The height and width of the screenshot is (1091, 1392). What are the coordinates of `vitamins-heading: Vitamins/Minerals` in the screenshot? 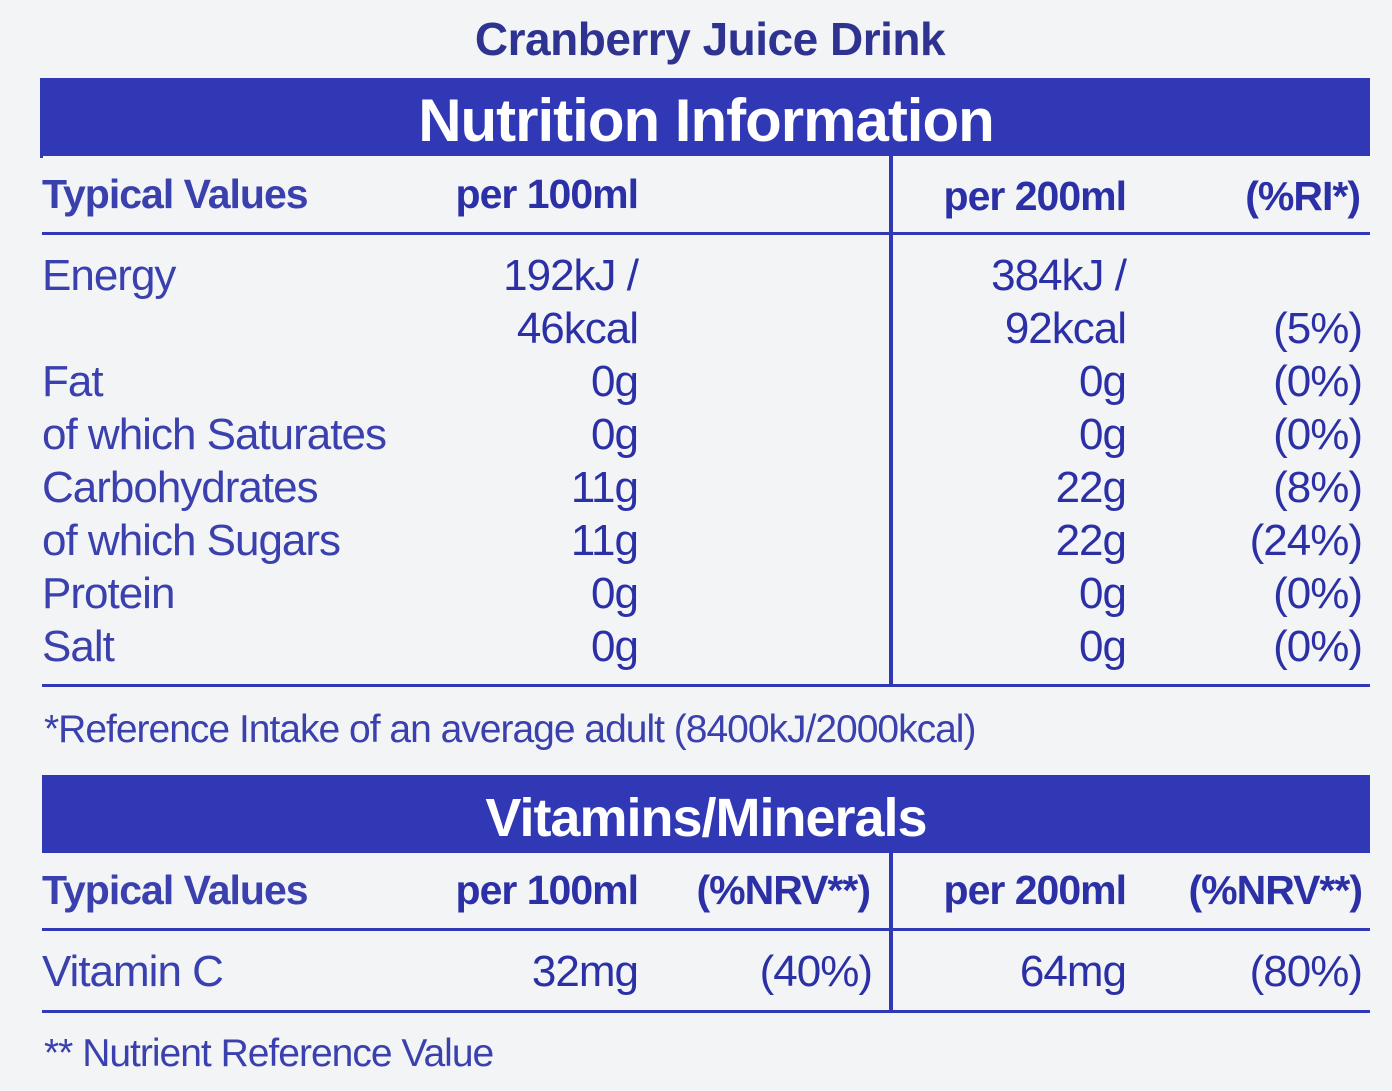 It's located at (706, 814).